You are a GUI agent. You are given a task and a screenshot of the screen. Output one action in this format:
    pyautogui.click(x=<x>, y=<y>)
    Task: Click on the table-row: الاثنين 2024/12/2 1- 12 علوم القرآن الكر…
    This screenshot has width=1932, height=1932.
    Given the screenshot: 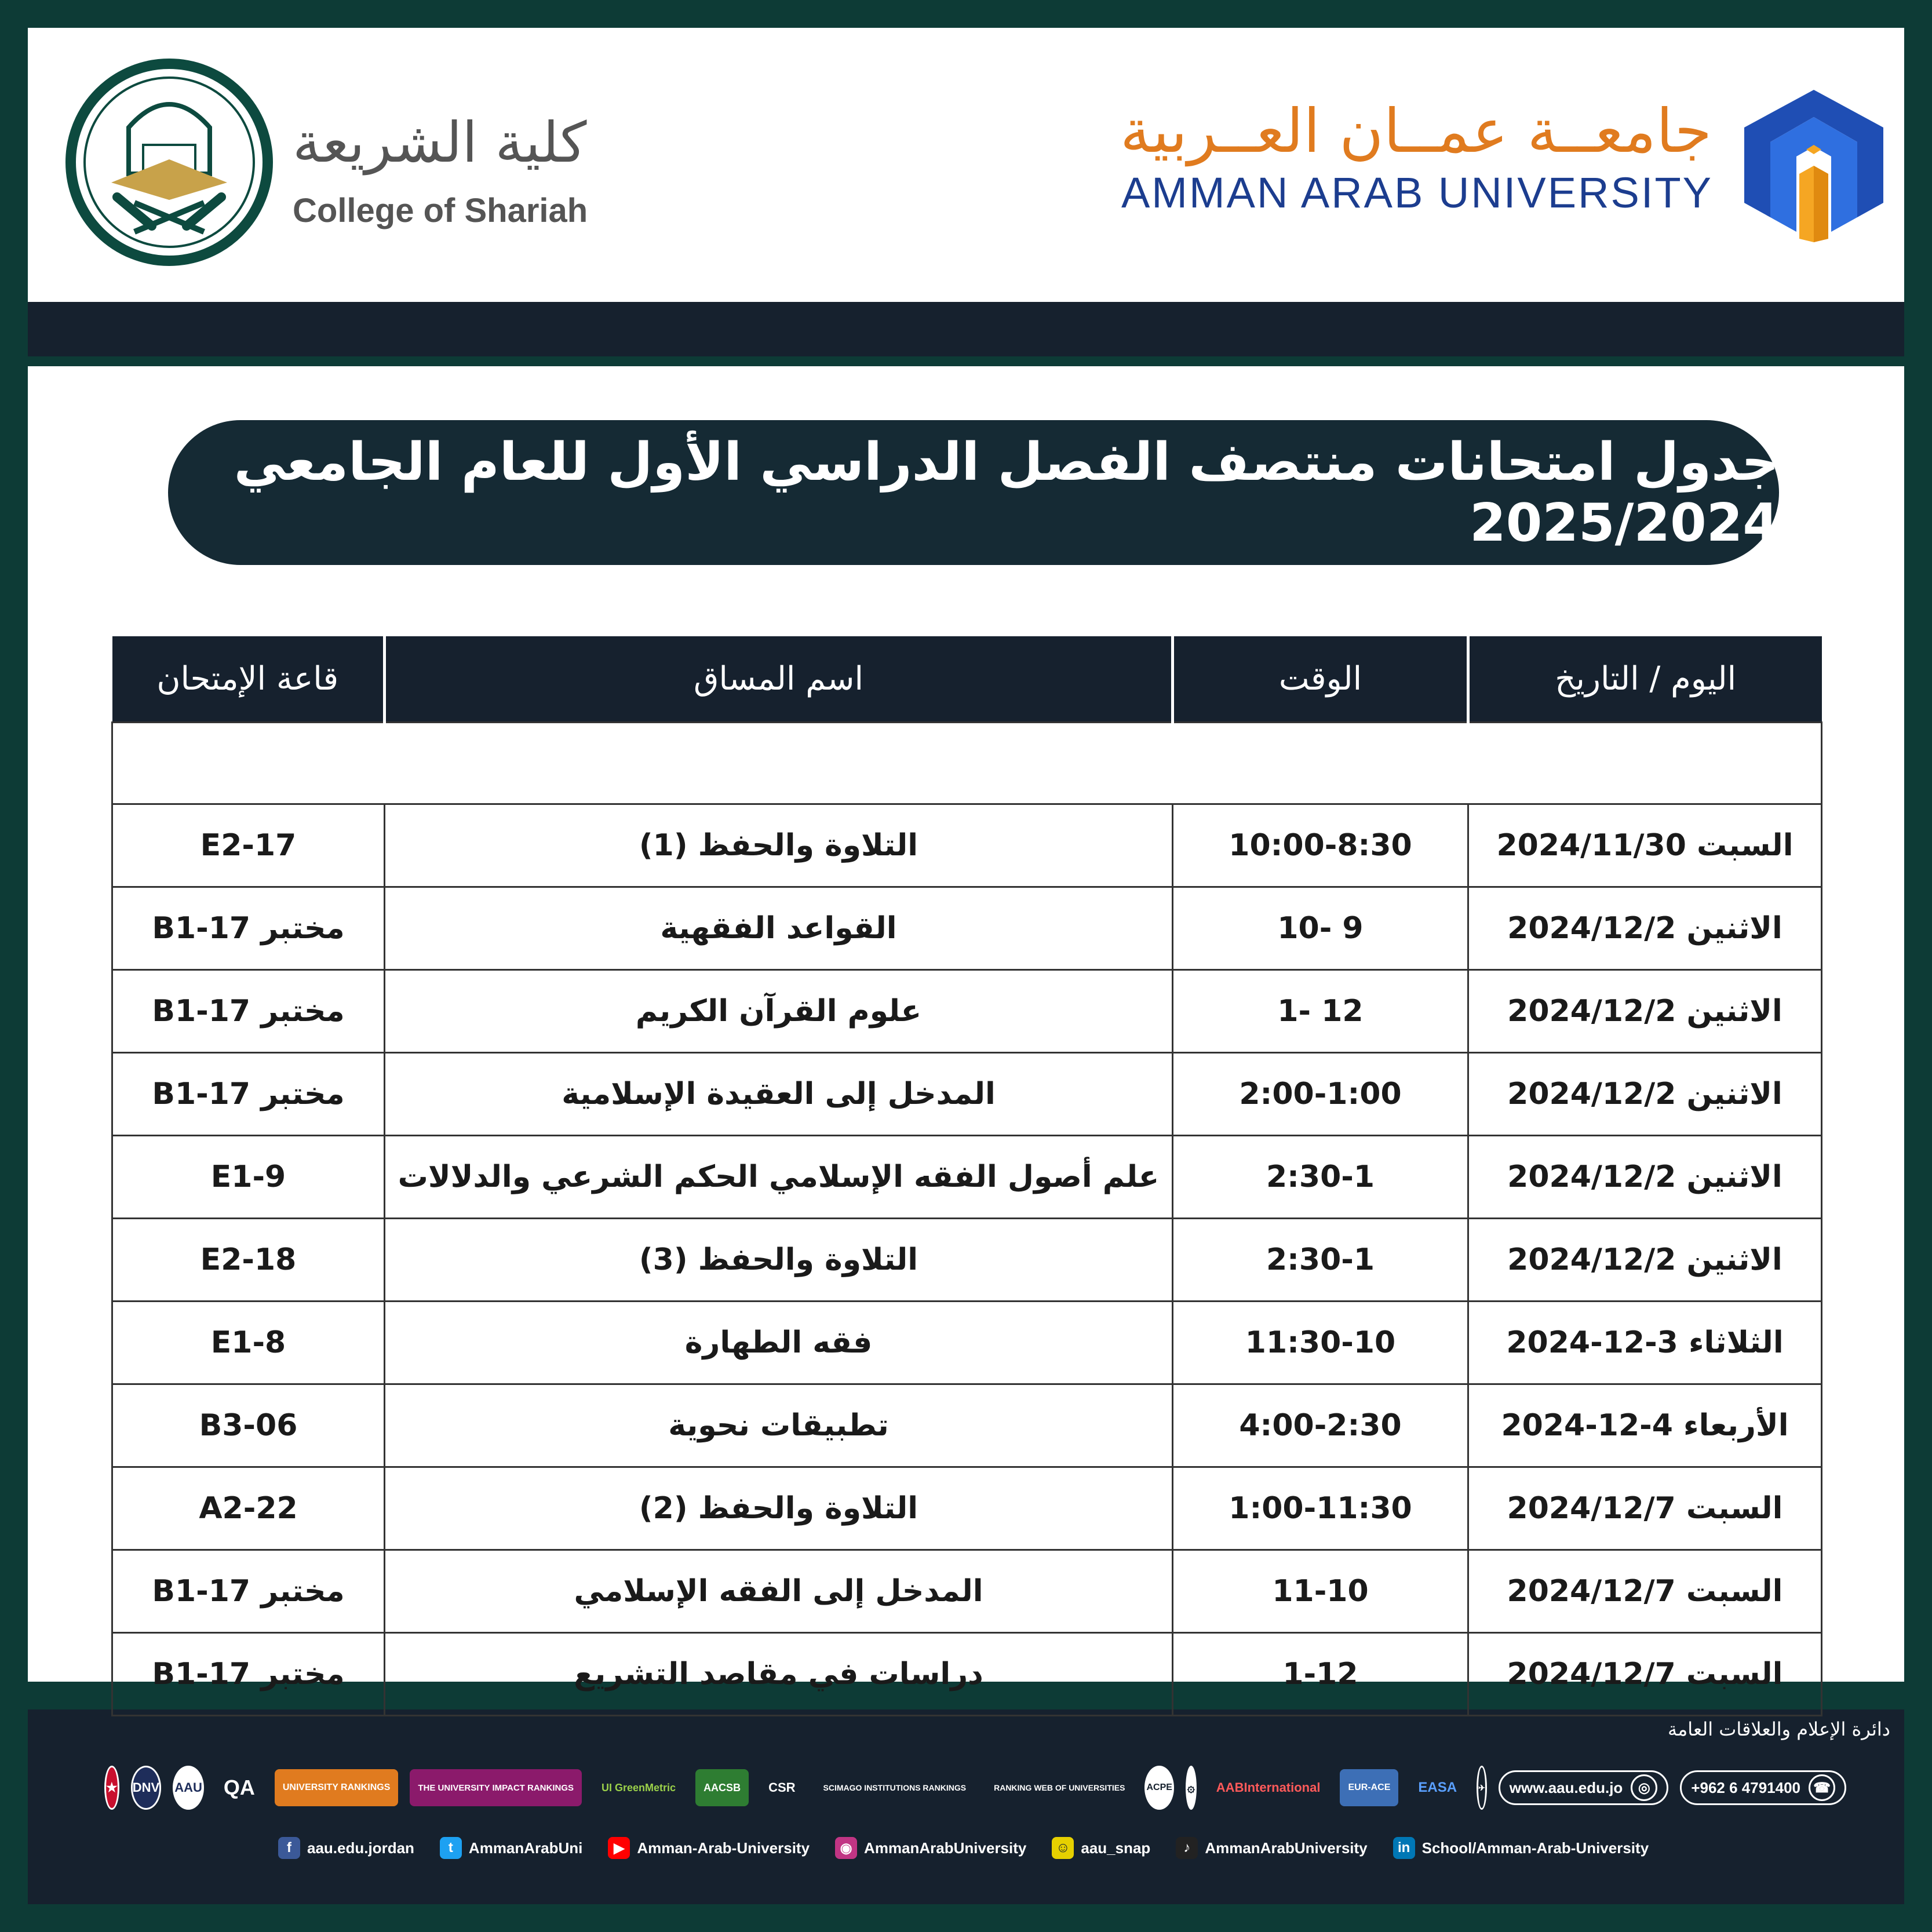 What is the action you would take?
    pyautogui.click(x=967, y=1012)
    